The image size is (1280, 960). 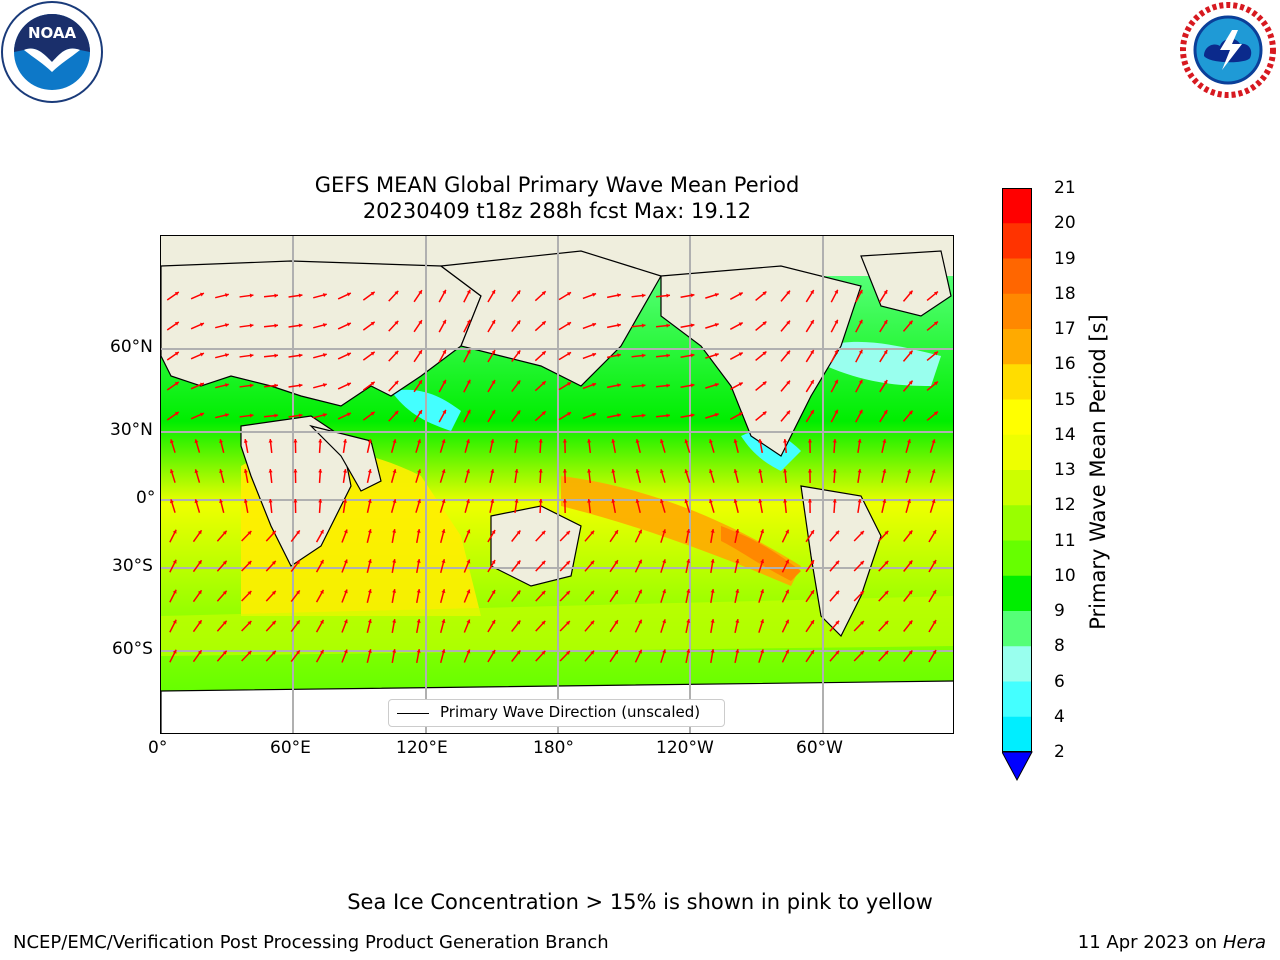 I want to click on lat-label-60n: 60°N, so click(x=131, y=347).